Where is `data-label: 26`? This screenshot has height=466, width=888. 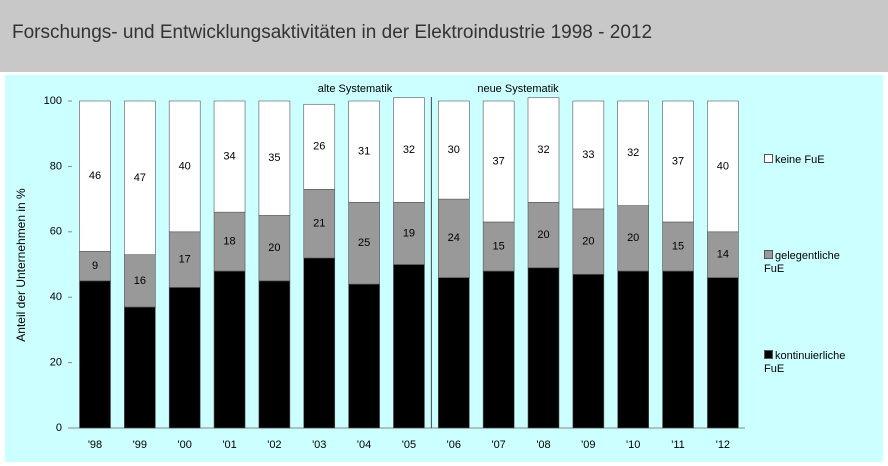 data-label: 26 is located at coordinates (319, 147).